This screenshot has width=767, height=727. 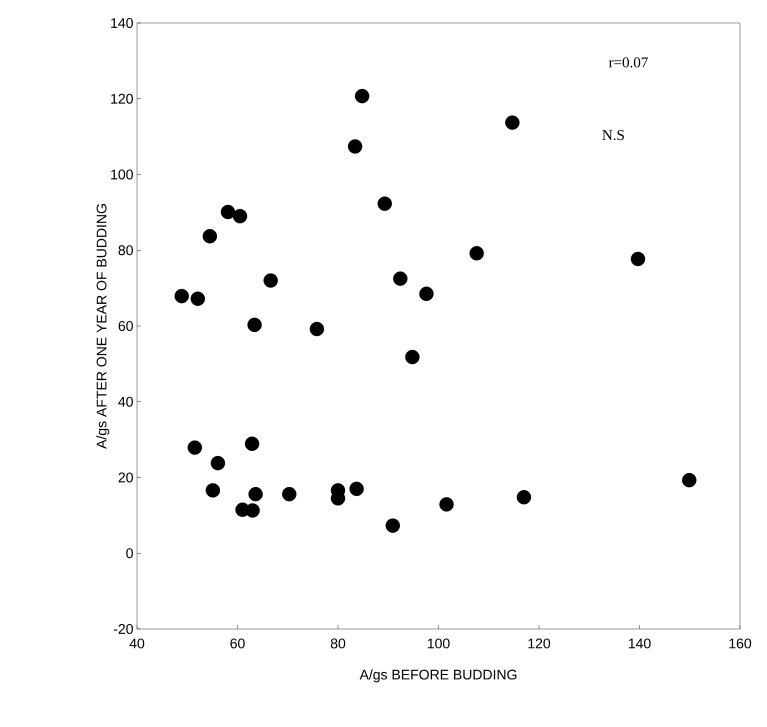 What do you see at coordinates (613, 135) in the screenshot?
I see `annotation: N.S` at bounding box center [613, 135].